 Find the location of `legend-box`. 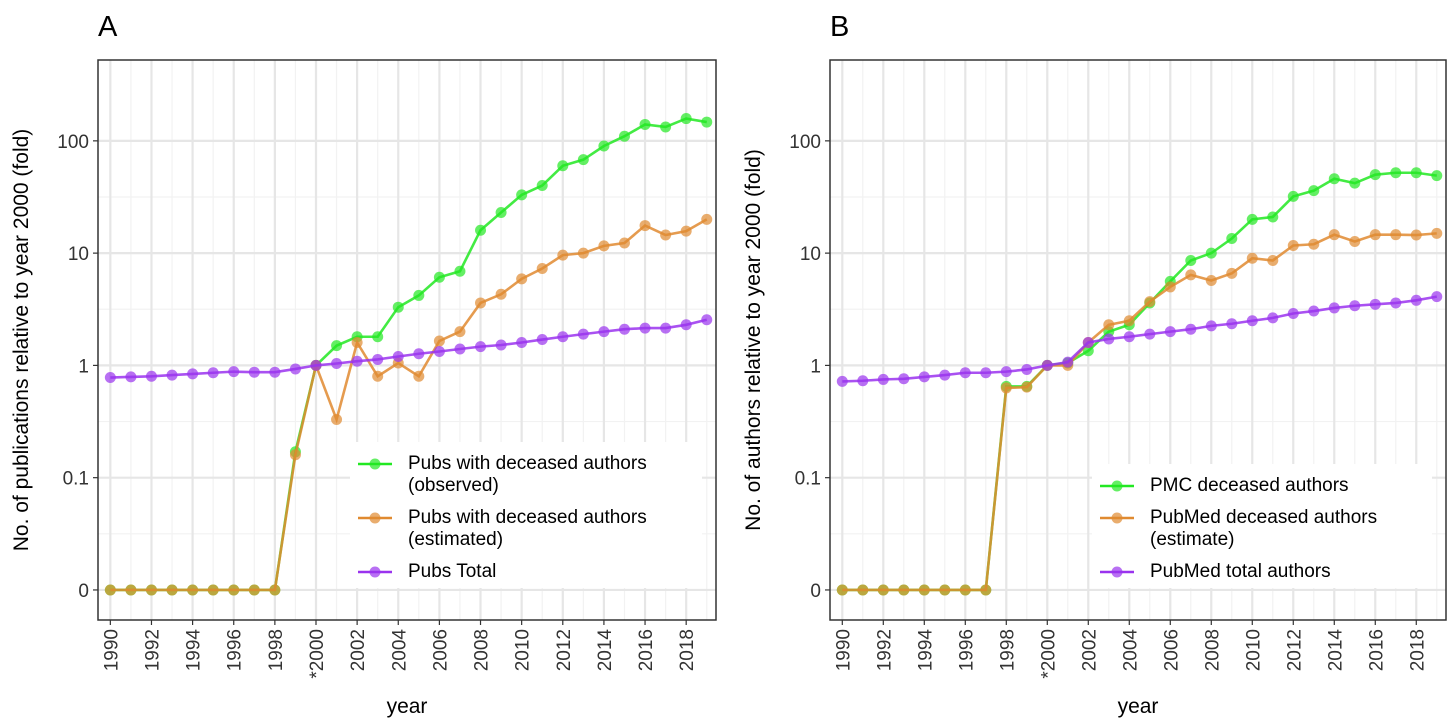

legend-box is located at coordinates (526, 515).